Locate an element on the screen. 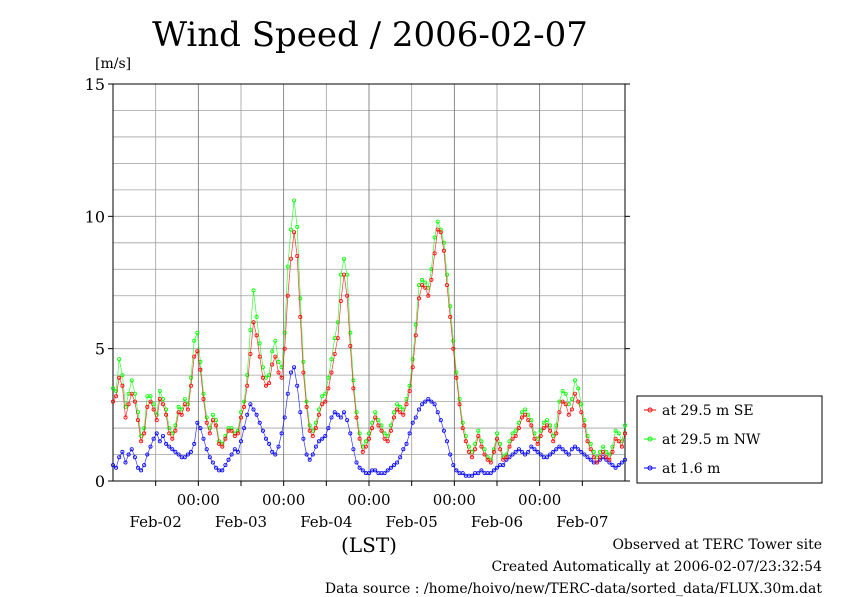  legend-label: at 1.6 m is located at coordinates (691, 469).